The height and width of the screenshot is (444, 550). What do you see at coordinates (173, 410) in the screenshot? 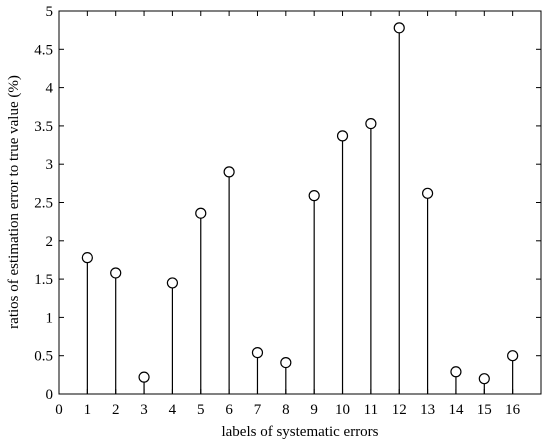
I see `x-tick-label: 4` at bounding box center [173, 410].